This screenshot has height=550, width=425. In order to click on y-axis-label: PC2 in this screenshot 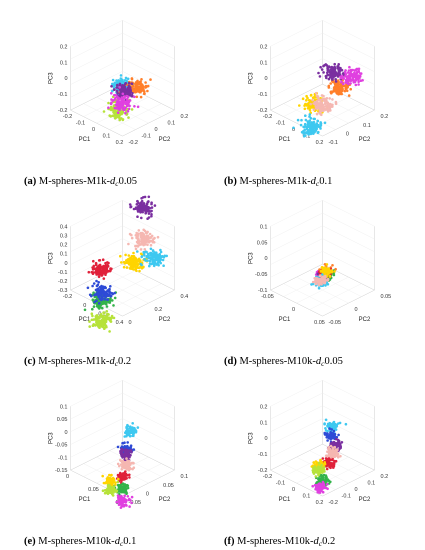, I will do `click(165, 140)`.